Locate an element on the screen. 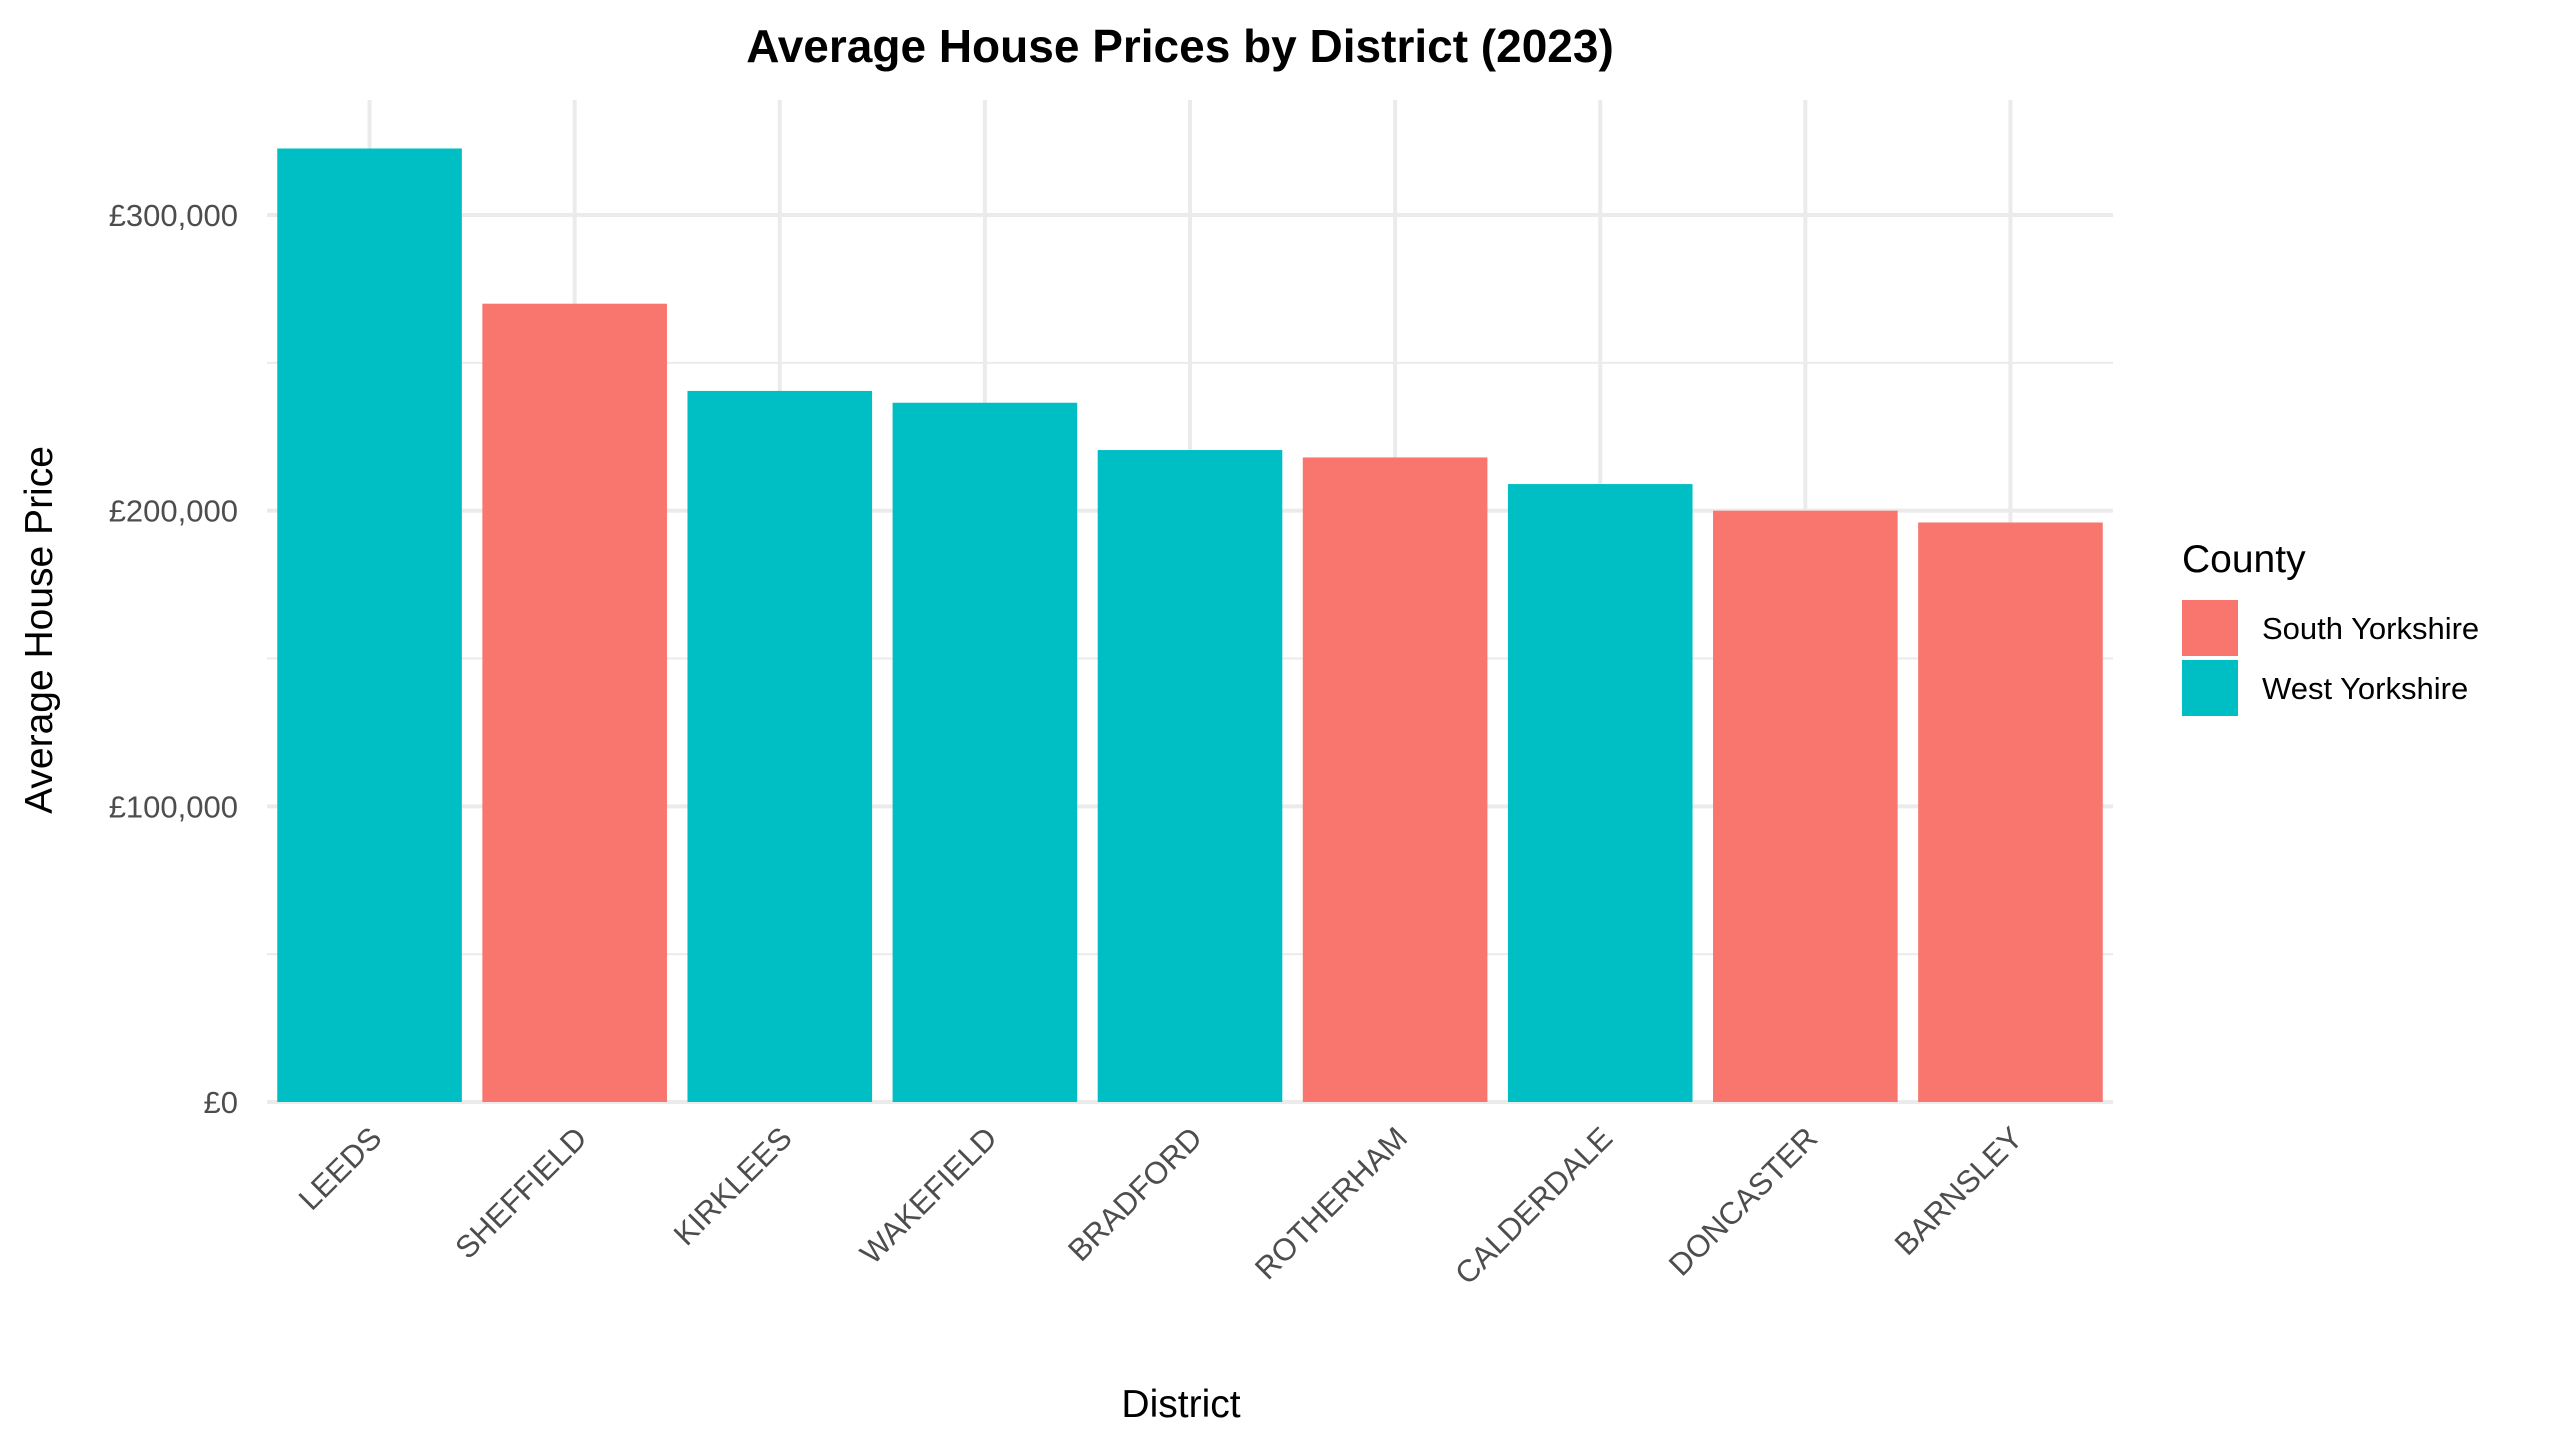 Image resolution: width=2555 pixels, height=1437 pixels. x-tick-label: WAKEFIELD is located at coordinates (928, 1195).